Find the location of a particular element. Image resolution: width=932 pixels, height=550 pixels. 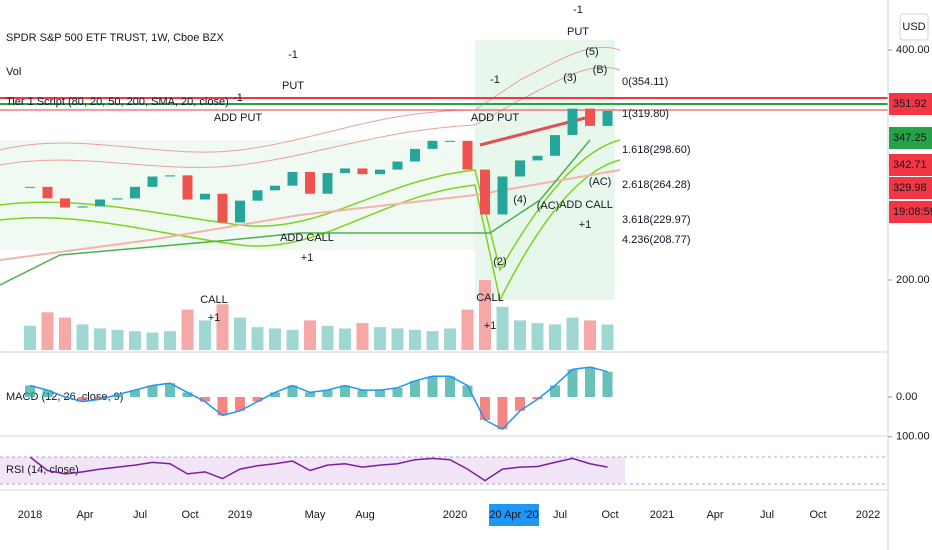

currency-button is located at coordinates (914, 27).